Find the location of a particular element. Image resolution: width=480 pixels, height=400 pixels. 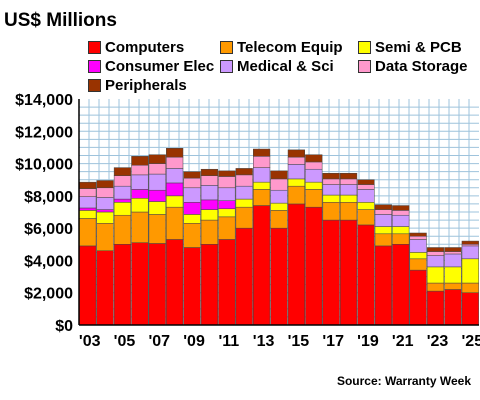

bar-segment-peripherals-2006 is located at coordinates (140, 161).